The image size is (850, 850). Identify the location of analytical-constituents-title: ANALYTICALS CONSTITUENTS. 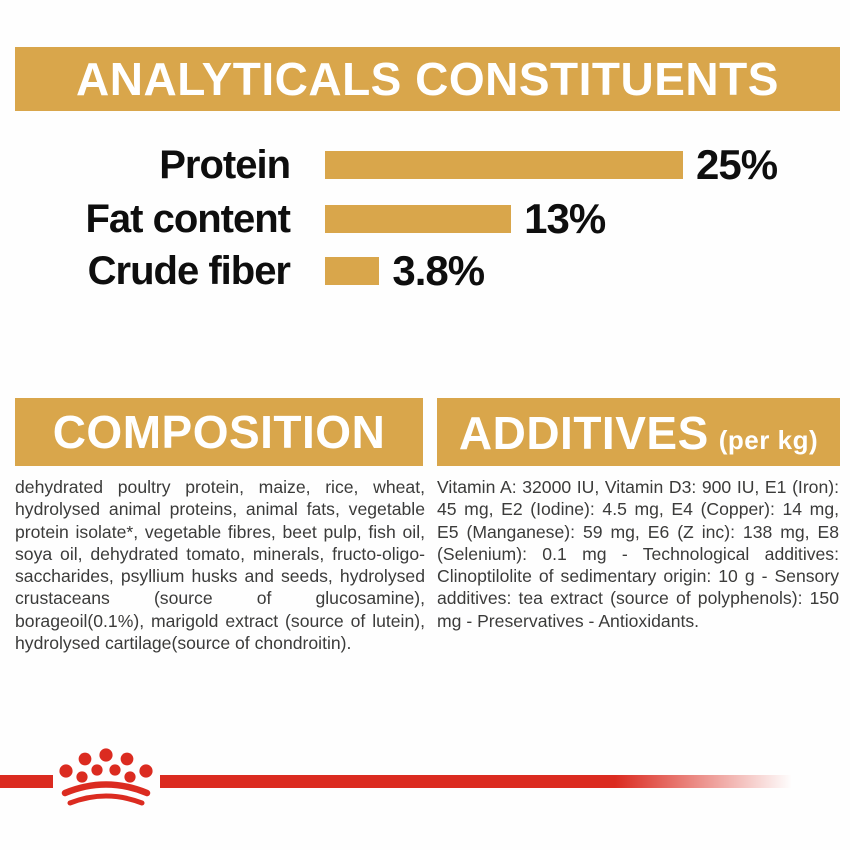
(427, 79).